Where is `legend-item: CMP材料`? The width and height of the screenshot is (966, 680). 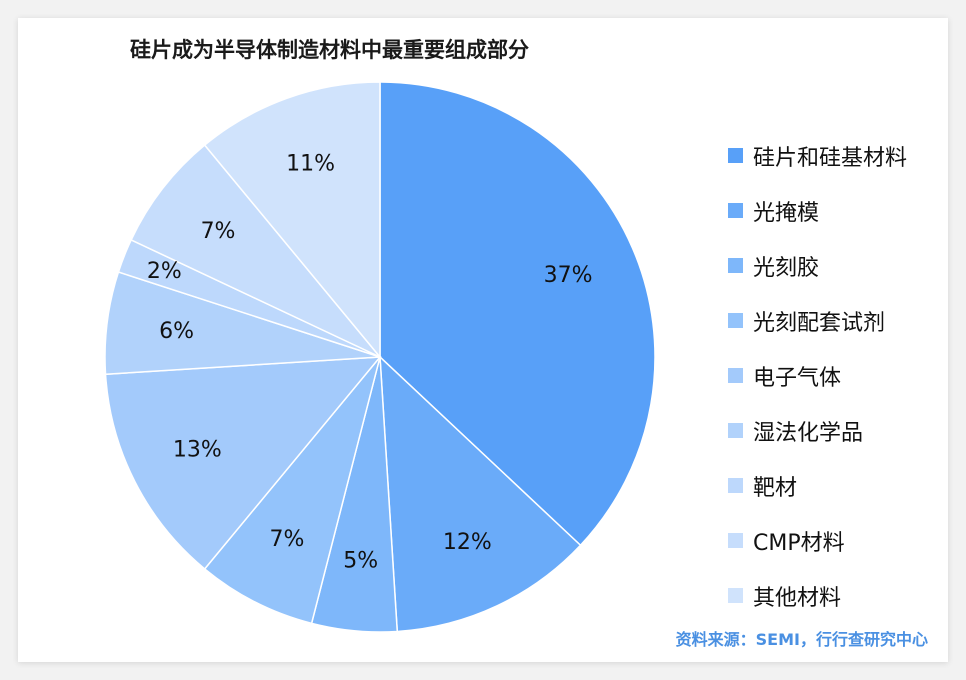
legend-item: CMP材料 is located at coordinates (817, 540).